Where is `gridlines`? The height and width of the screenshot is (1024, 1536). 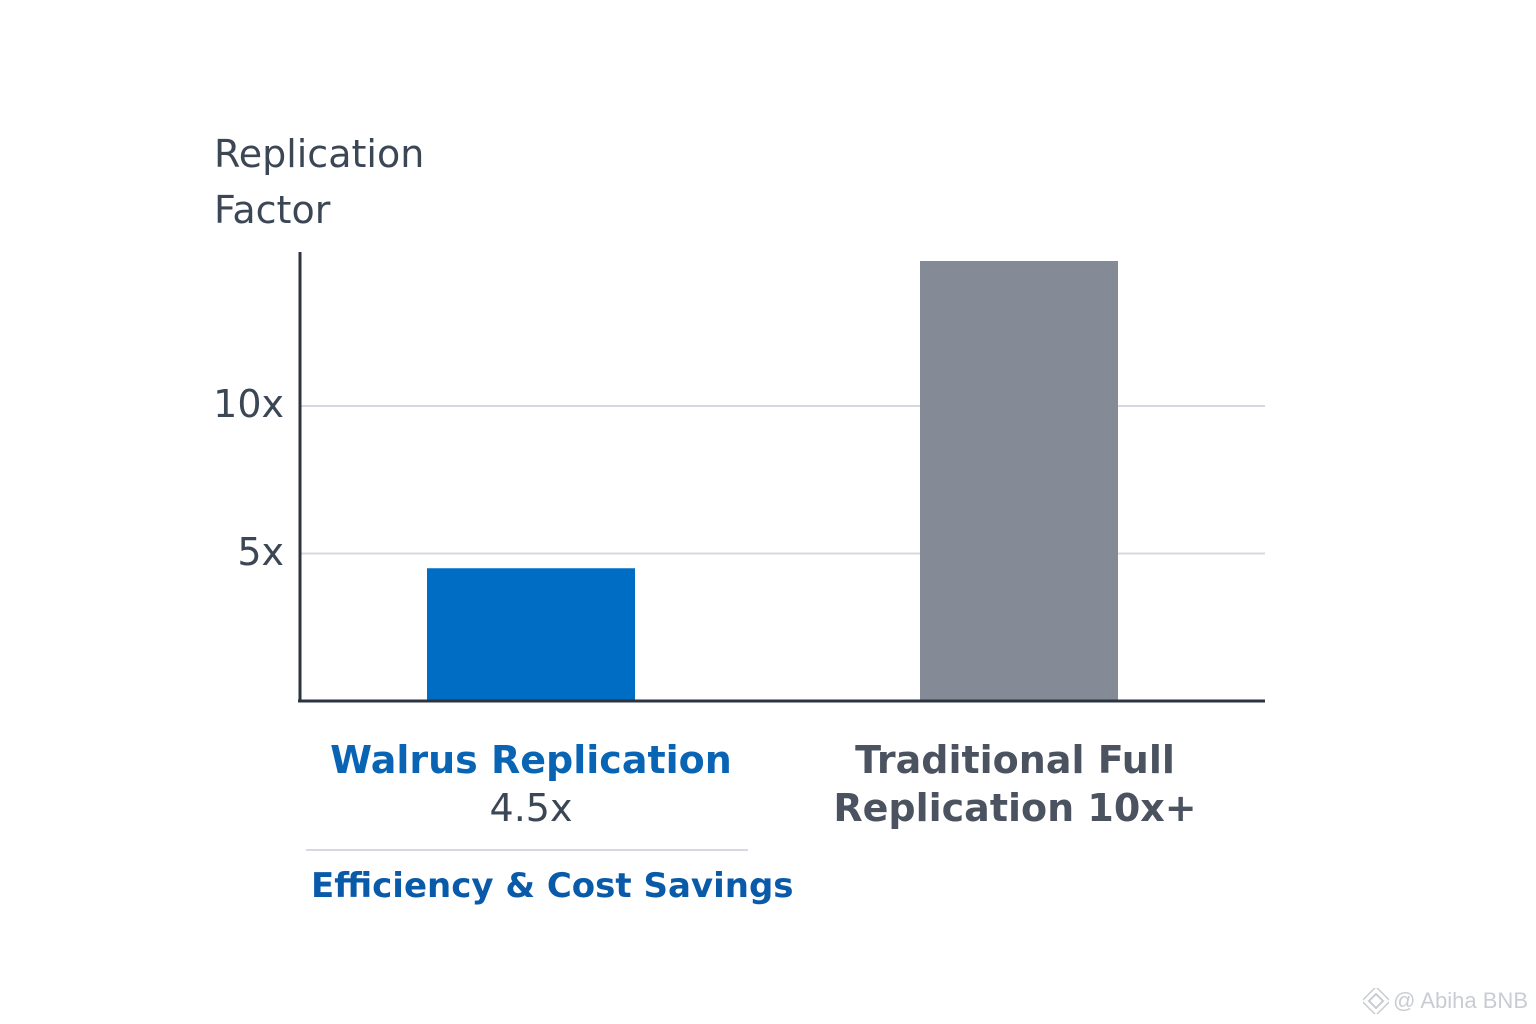
gridlines is located at coordinates (782, 480).